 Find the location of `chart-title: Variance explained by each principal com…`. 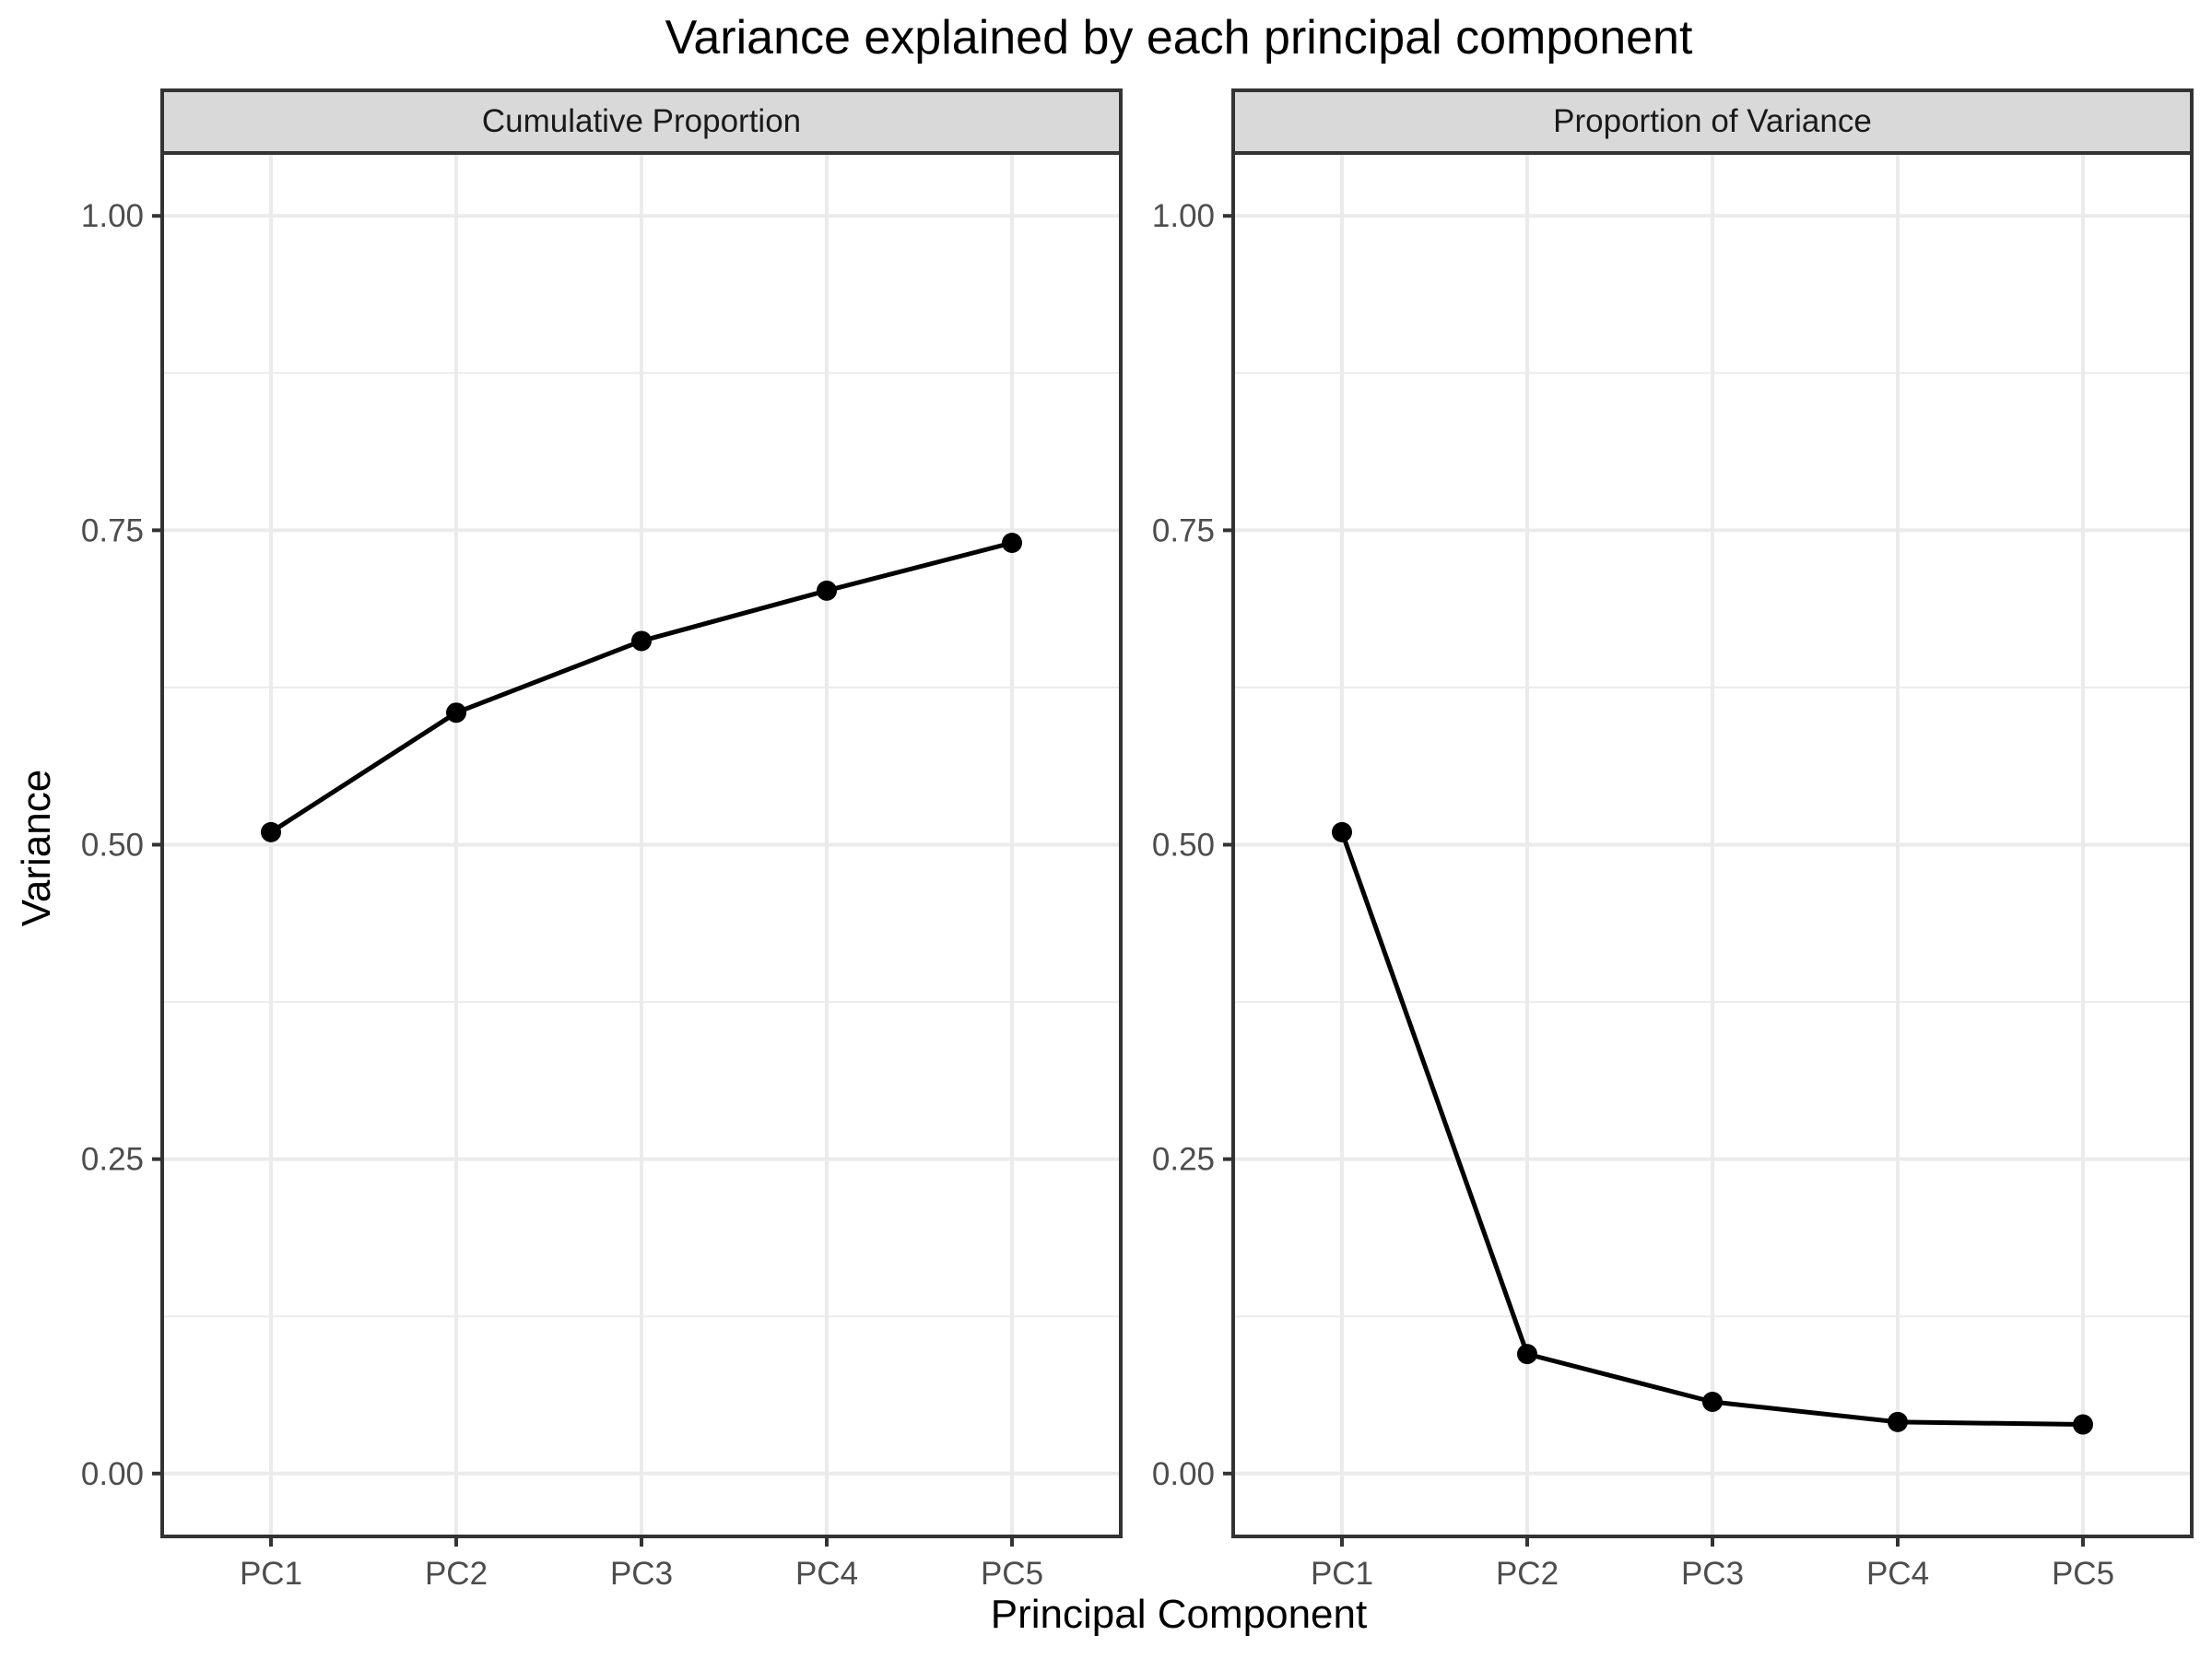

chart-title: Variance explained by each principal com… is located at coordinates (1179, 38).